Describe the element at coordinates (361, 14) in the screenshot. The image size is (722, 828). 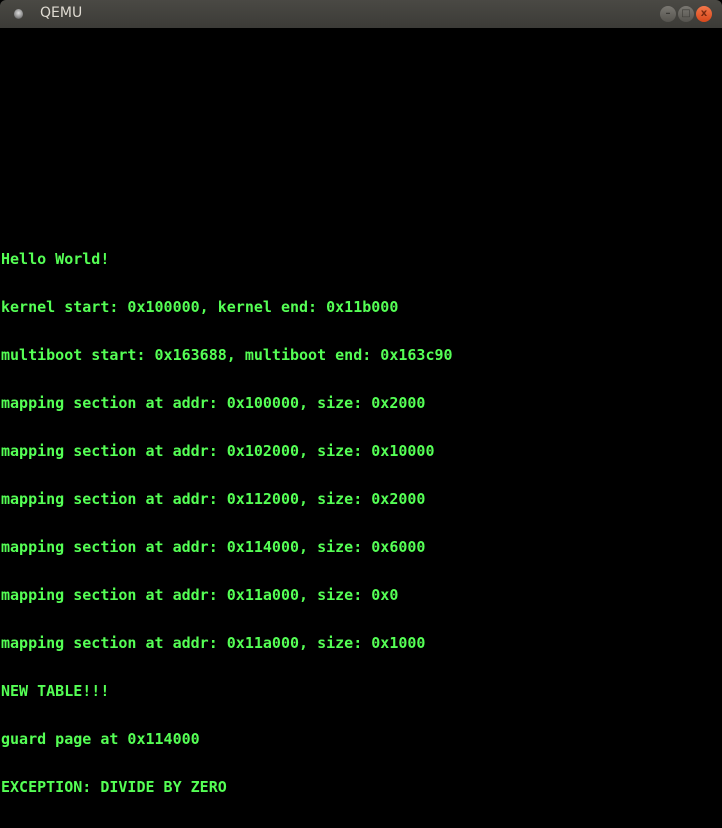
I see `title-bar: QEMU – □ x` at that location.